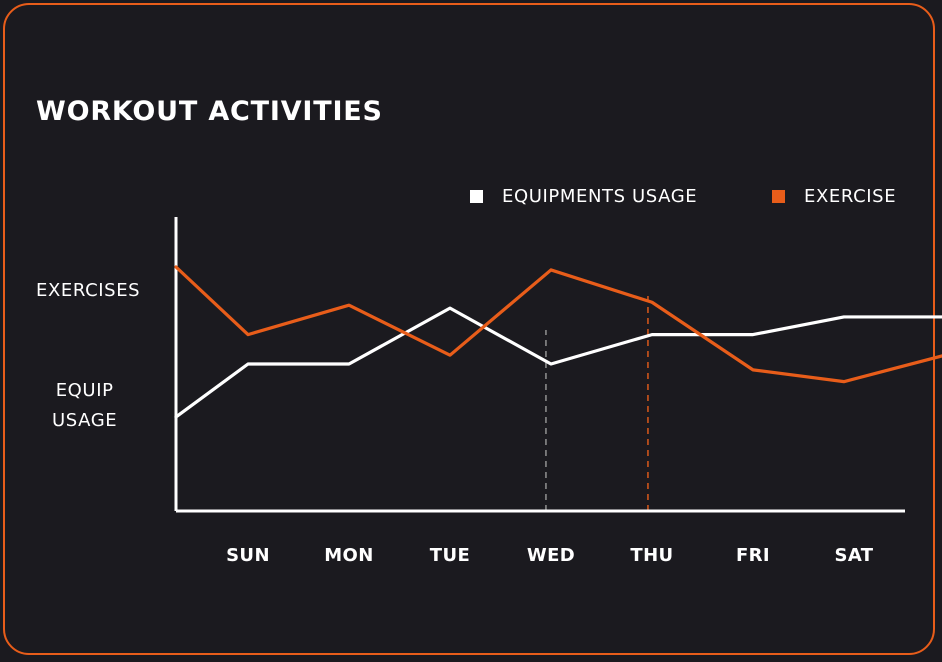  I want to click on x-tick-fri: FRI, so click(753, 555).